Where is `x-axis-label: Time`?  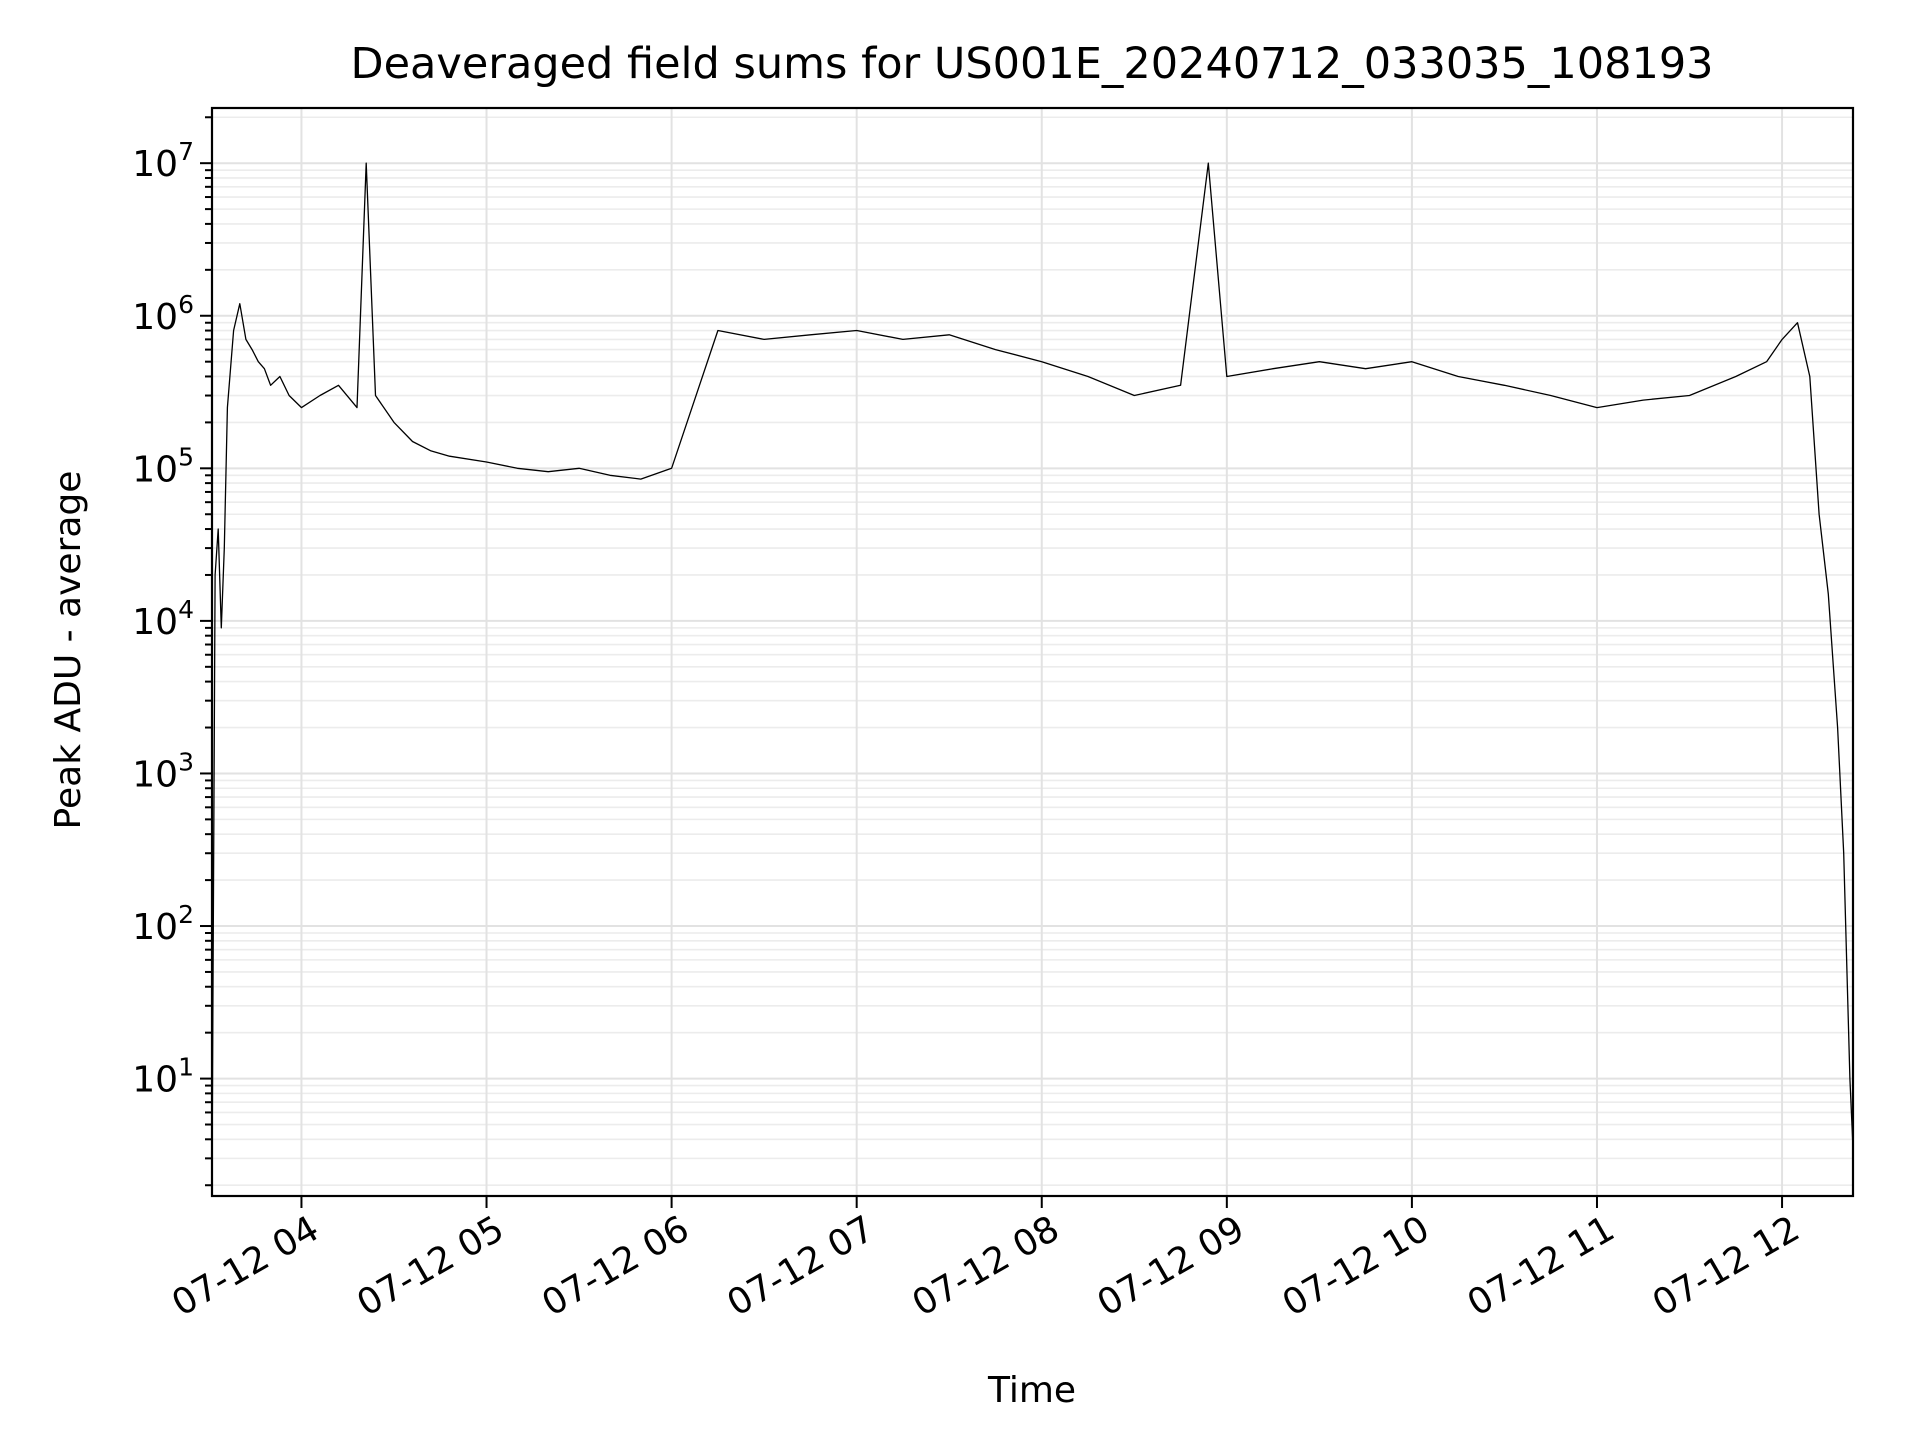
x-axis-label: Time is located at coordinates (1031, 1390).